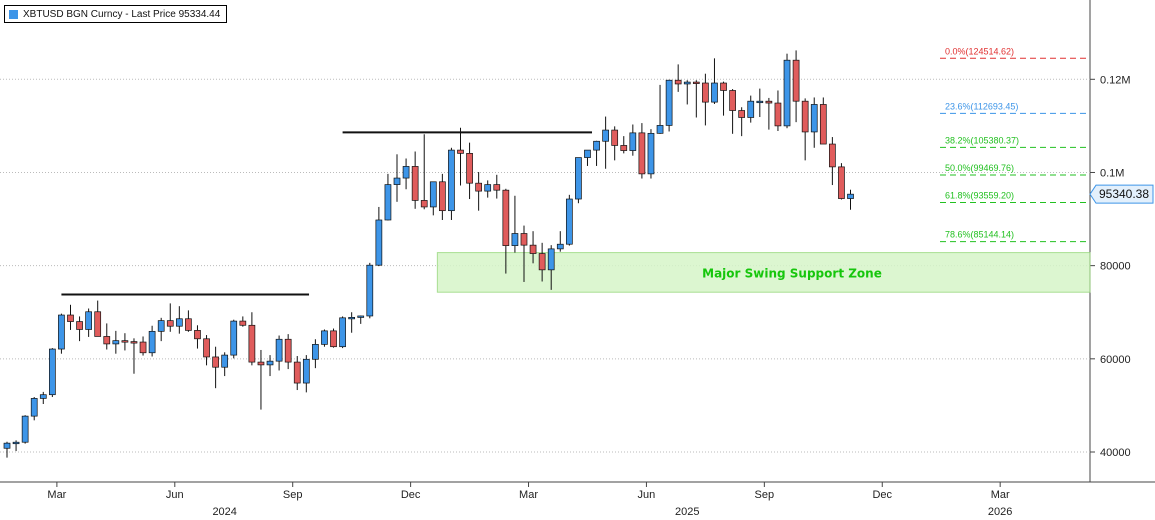 The width and height of the screenshot is (1155, 520). What do you see at coordinates (1115, 80) in the screenshot?
I see `y-tick-label: 0.12M` at bounding box center [1115, 80].